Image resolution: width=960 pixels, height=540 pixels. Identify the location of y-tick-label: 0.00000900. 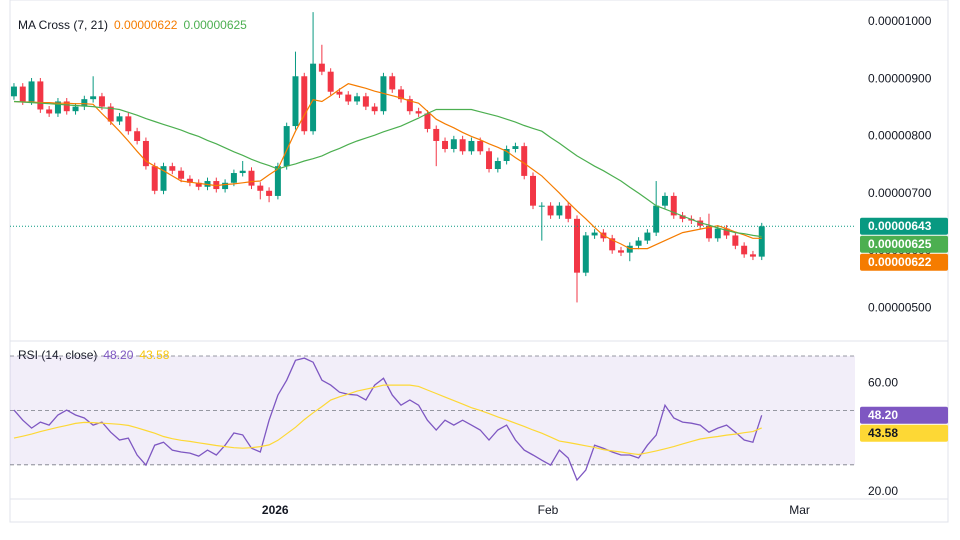
(900, 78).